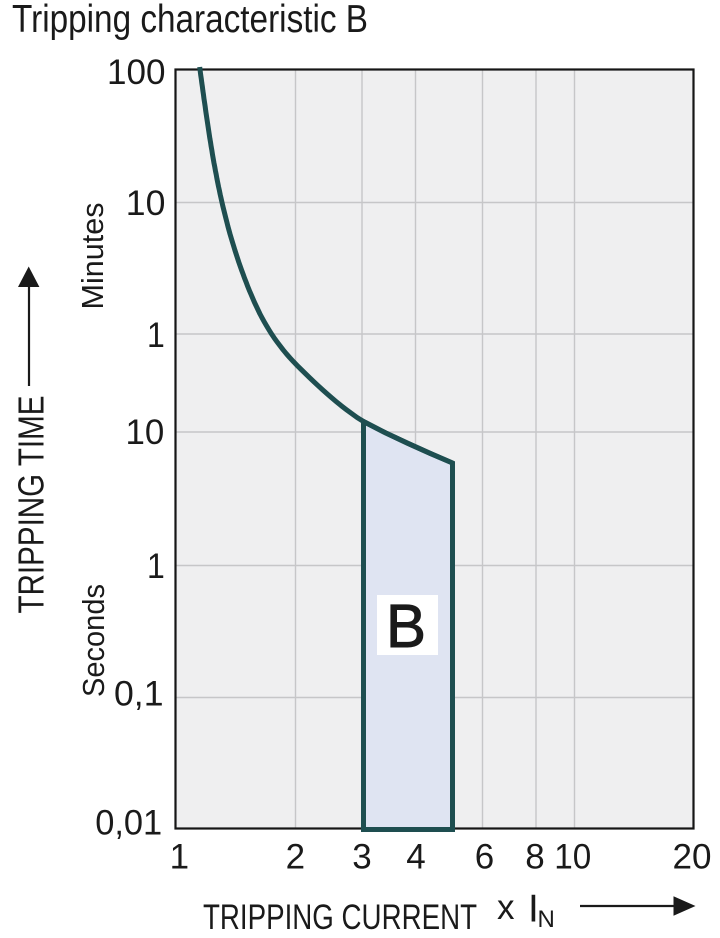  Describe the element at coordinates (533, 909) in the screenshot. I see `svg-text: I` at that location.